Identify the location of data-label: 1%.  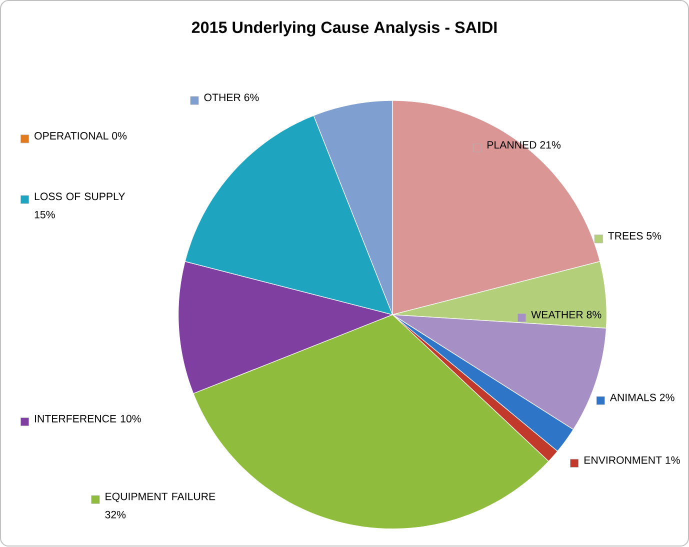
(673, 460).